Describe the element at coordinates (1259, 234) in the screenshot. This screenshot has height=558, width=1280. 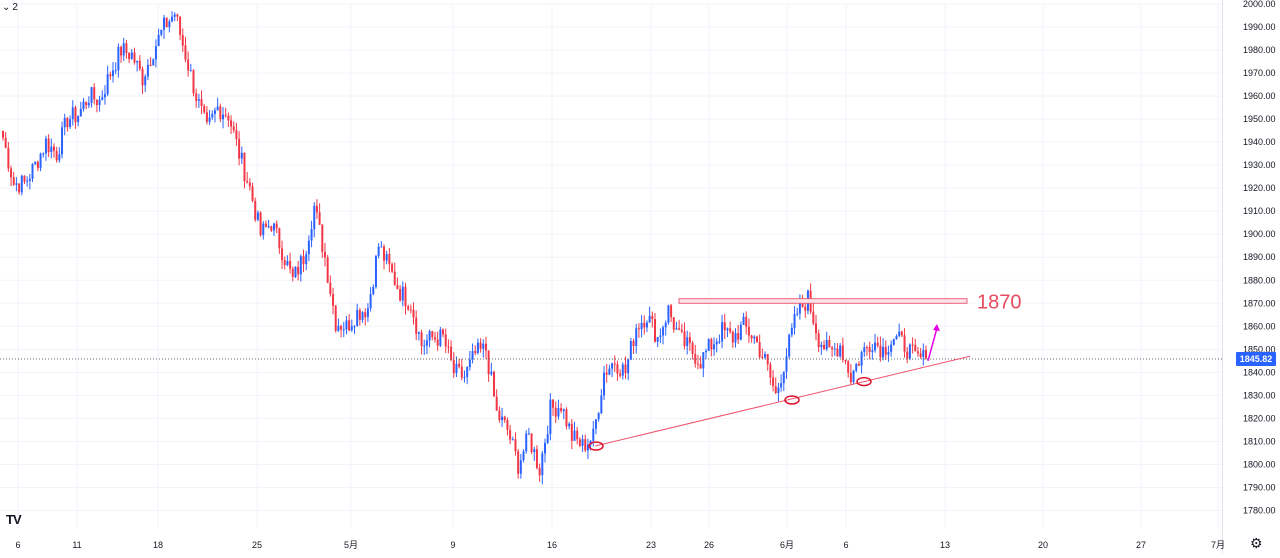
I see `y-tick-label: 1900.00` at that location.